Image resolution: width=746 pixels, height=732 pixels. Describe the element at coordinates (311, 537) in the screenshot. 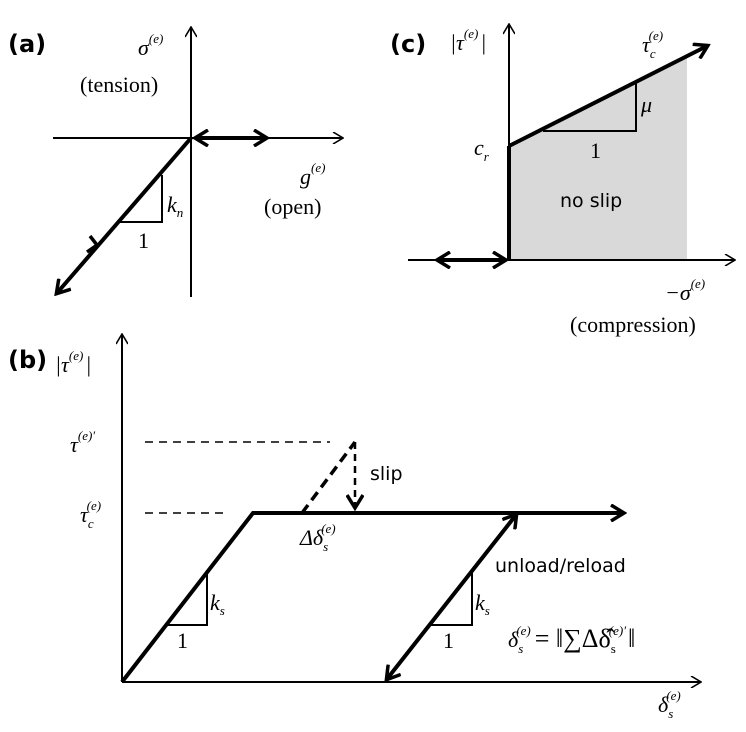

I see `b-delta-label: Δδ` at that location.